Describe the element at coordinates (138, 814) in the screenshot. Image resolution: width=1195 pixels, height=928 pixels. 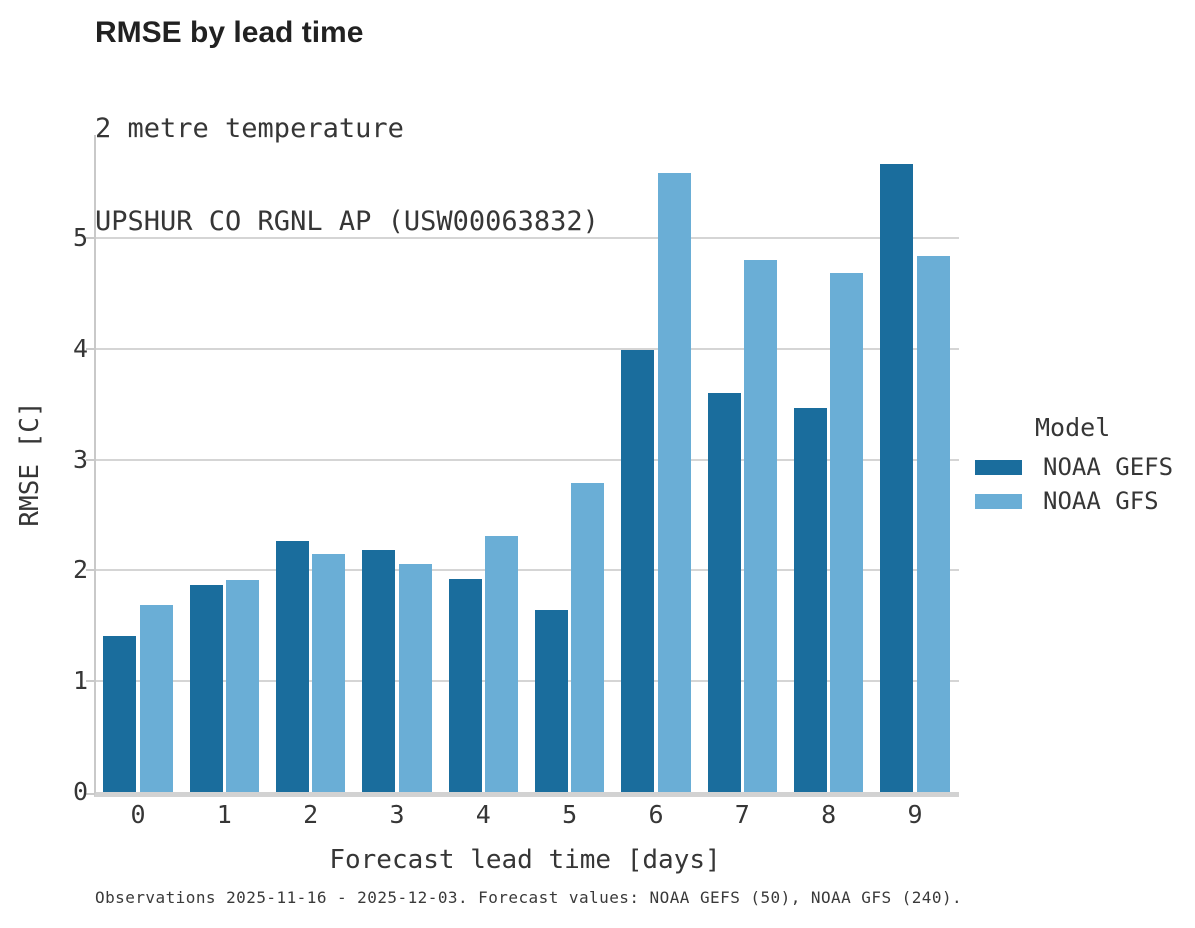
I see `x-tick-label-0: 0` at that location.